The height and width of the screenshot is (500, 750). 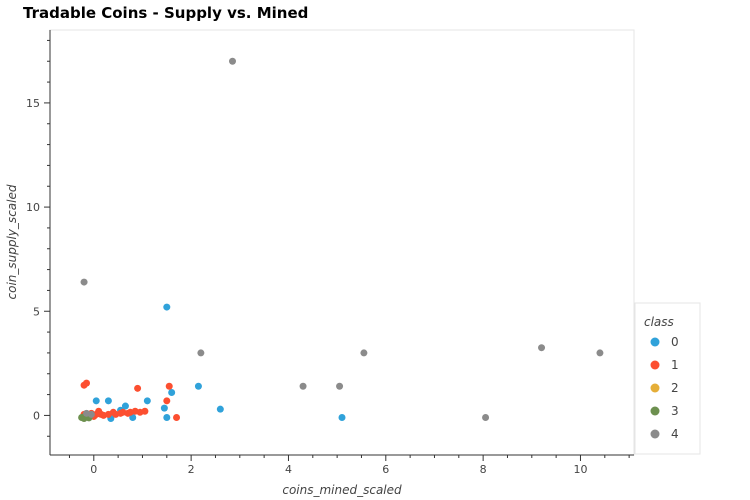 I want to click on legend-box, so click(x=667, y=378).